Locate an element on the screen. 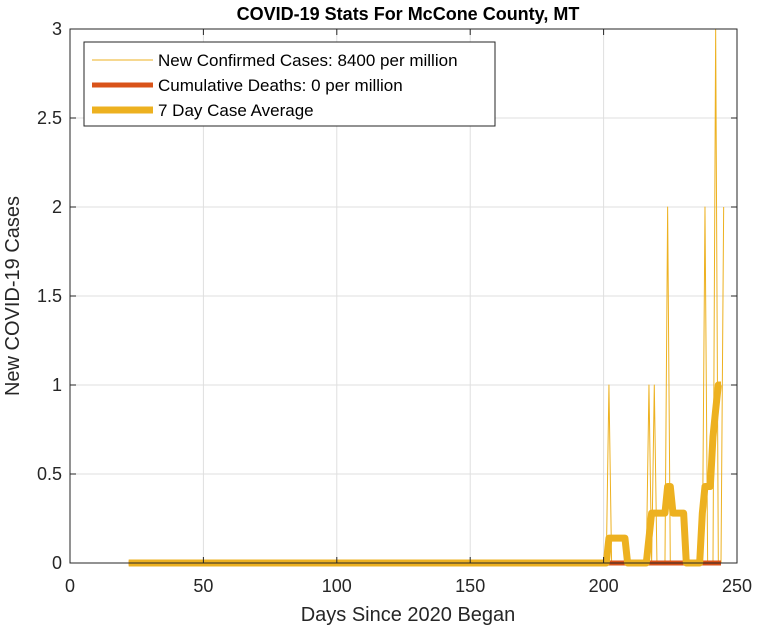  y-tick-label: 2 is located at coordinates (57, 207).